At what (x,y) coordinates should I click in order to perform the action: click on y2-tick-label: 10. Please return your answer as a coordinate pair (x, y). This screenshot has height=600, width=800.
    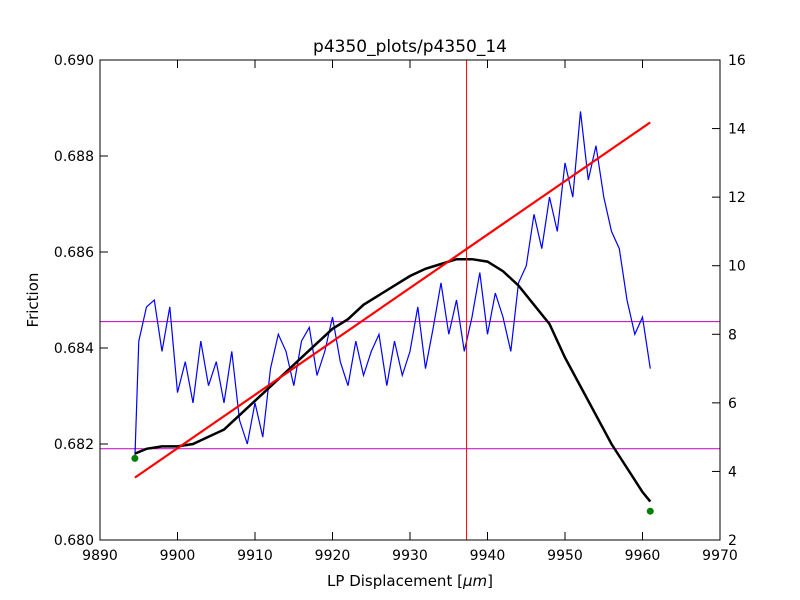
    Looking at the image, I should click on (737, 267).